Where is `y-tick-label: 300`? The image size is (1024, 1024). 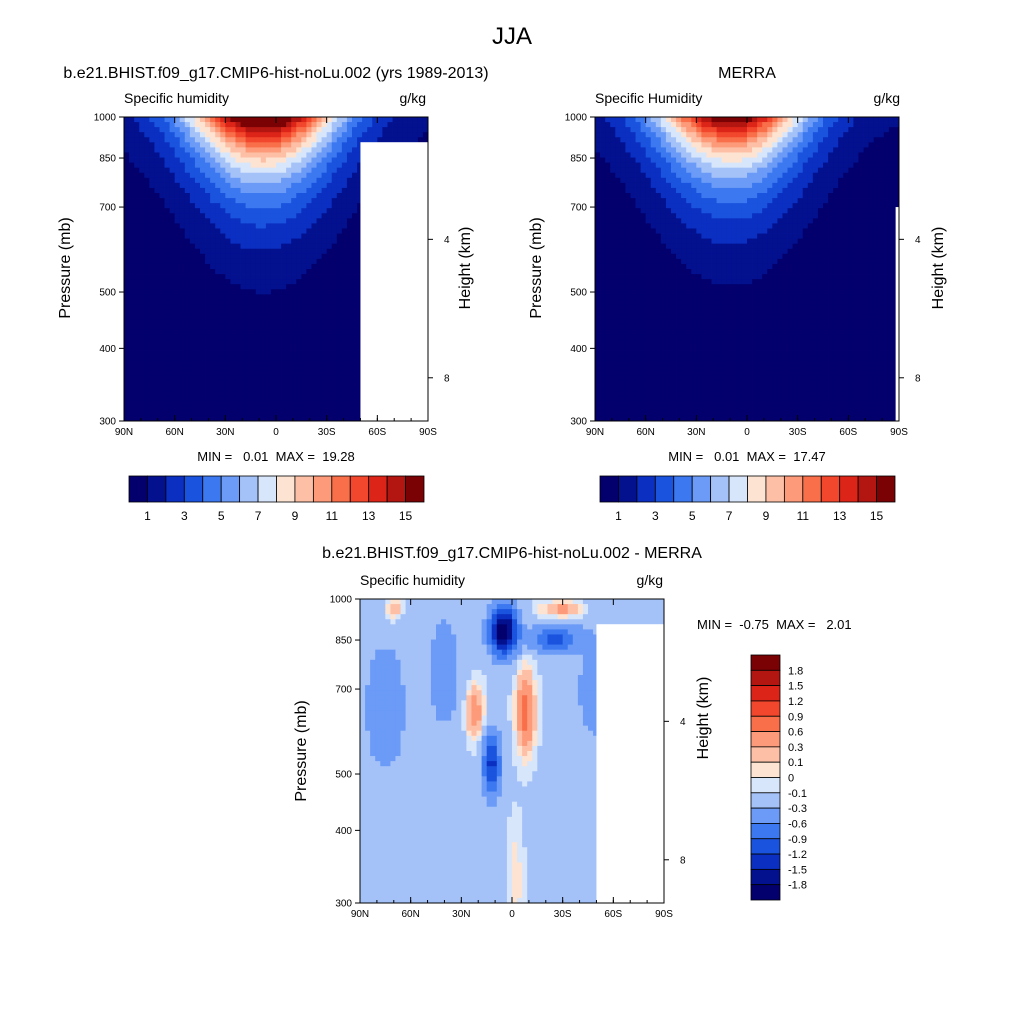 y-tick-label: 300 is located at coordinates (107, 422).